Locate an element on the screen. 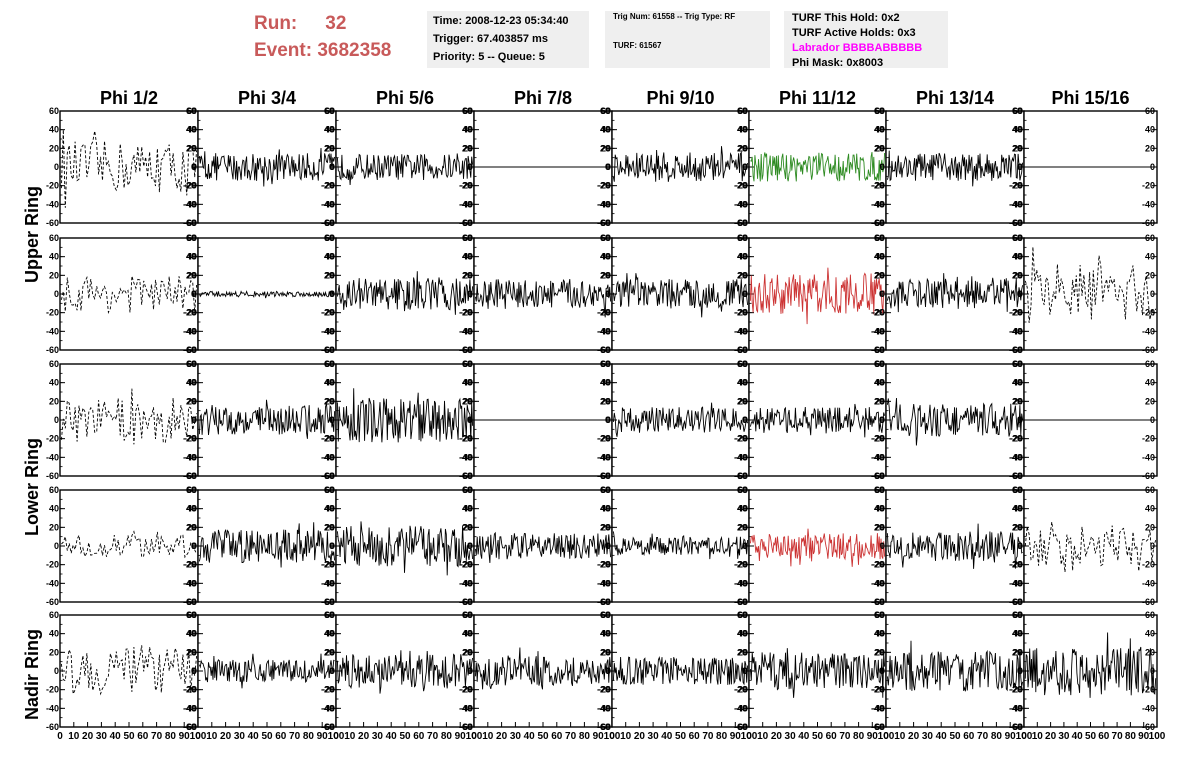 This screenshot has height=772, width=1196. column-header: Phi 9/10 is located at coordinates (680, 98).